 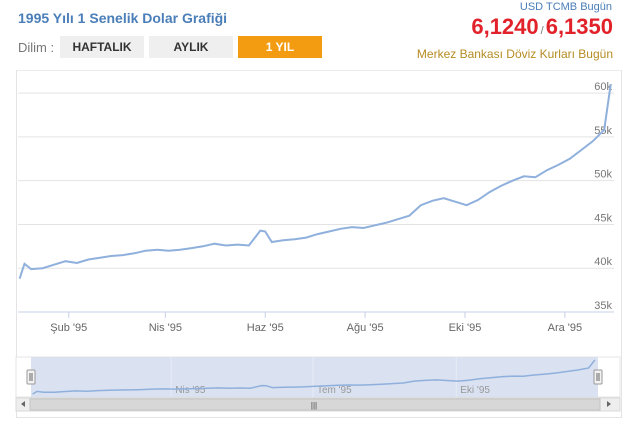 I want to click on navigator-selection, so click(x=314, y=377).